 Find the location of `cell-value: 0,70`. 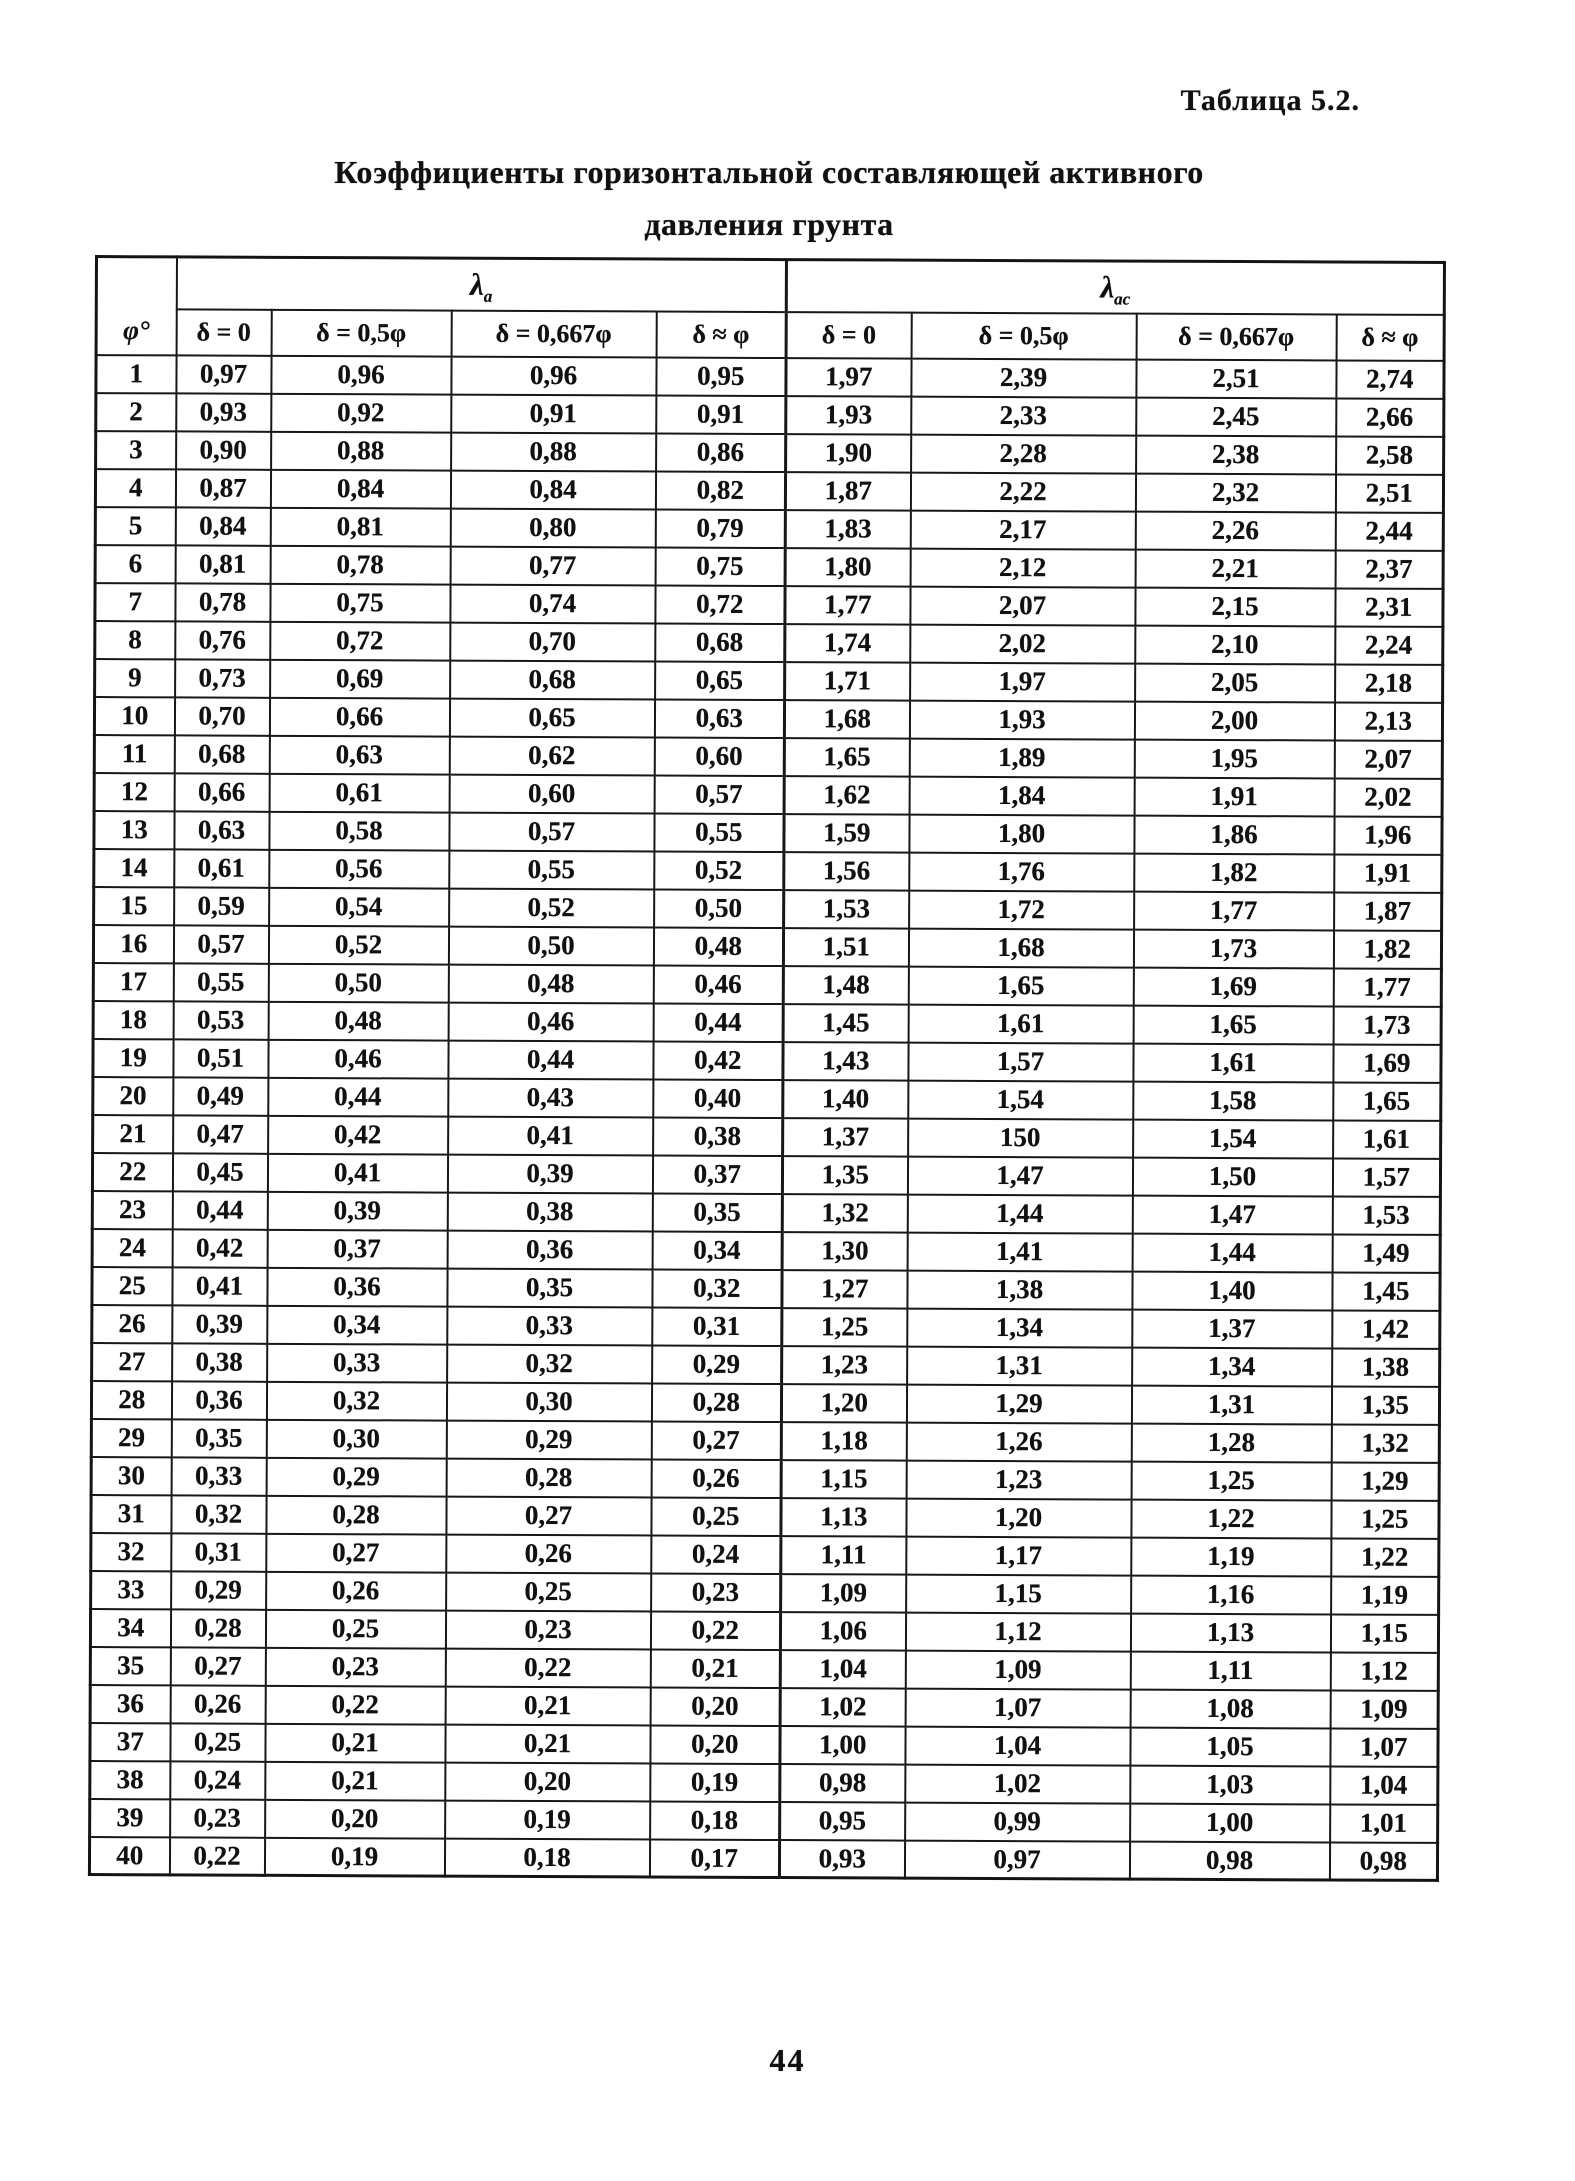

cell-value: 0,70 is located at coordinates (552, 641).